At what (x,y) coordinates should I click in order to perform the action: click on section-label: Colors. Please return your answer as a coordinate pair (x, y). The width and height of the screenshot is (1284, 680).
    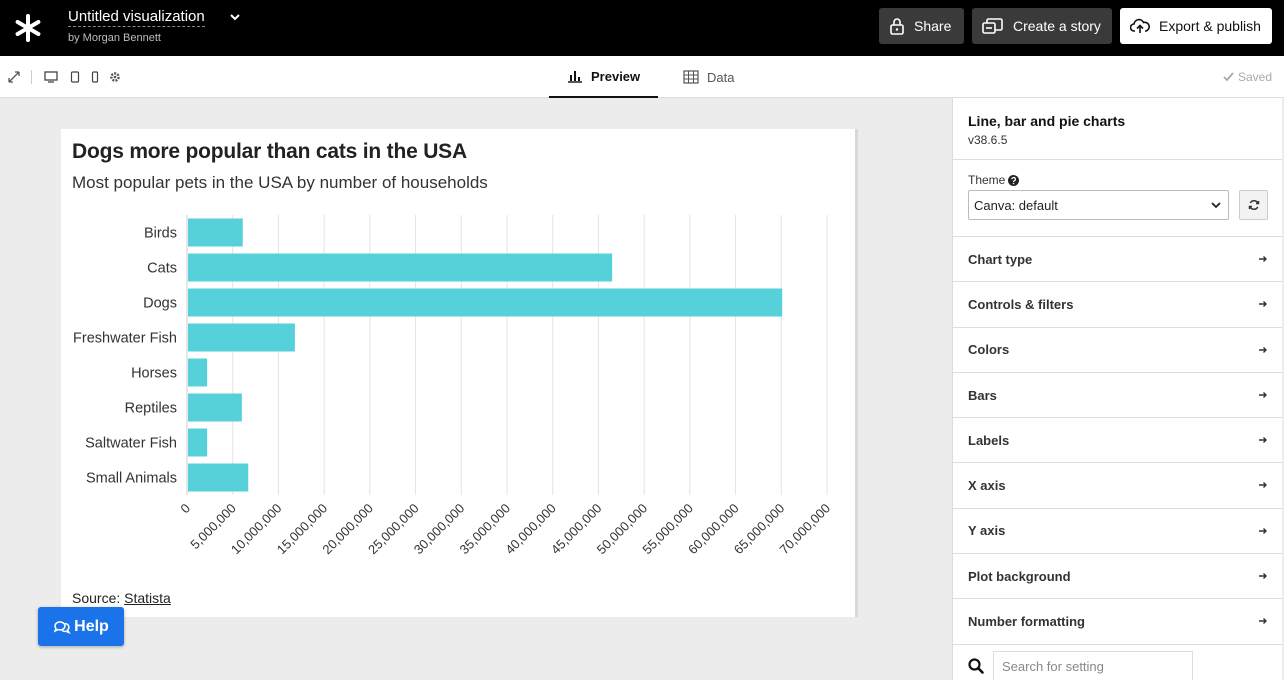
    Looking at the image, I should click on (989, 350).